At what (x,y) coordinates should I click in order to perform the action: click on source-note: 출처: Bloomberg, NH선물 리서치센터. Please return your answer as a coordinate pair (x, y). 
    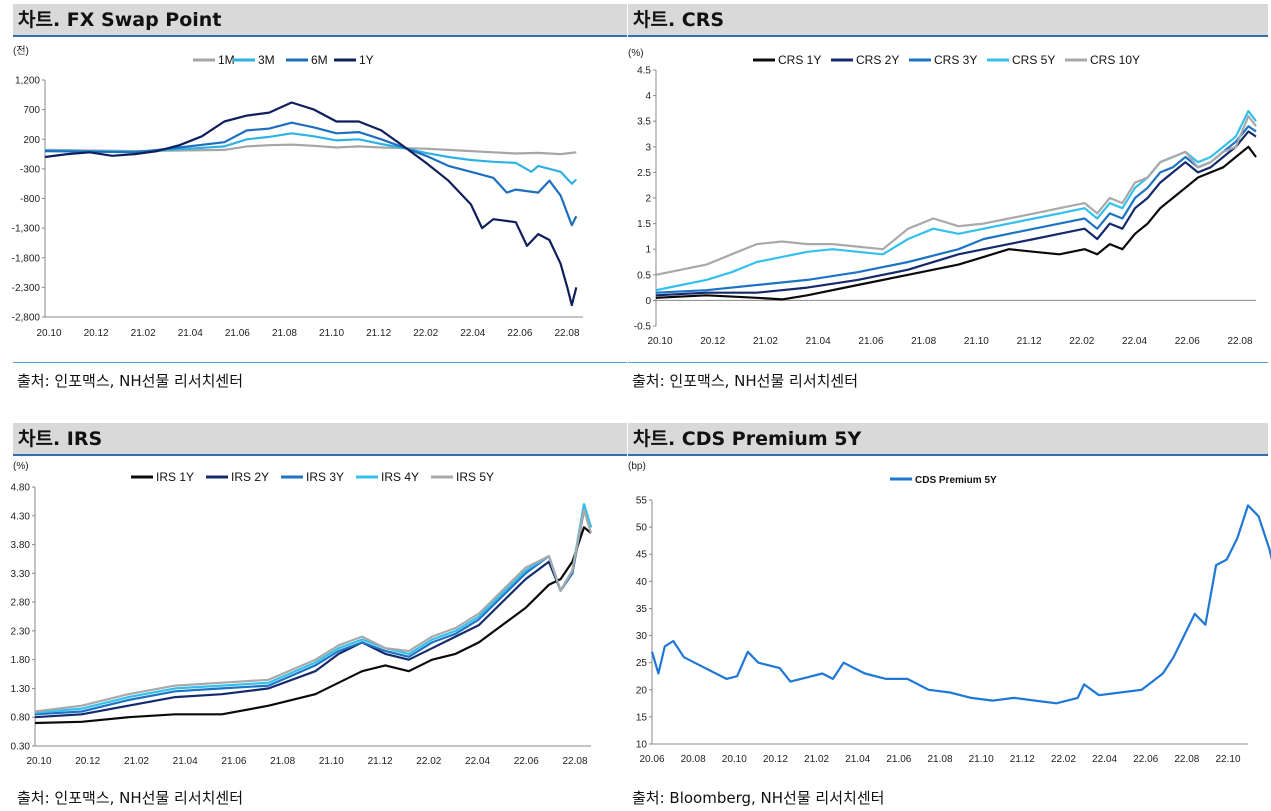
    Looking at the image, I should click on (758, 798).